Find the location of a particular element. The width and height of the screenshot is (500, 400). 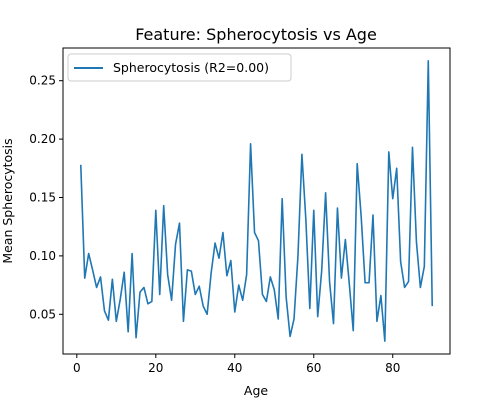

x-axis-label: Age is located at coordinates (256, 390).